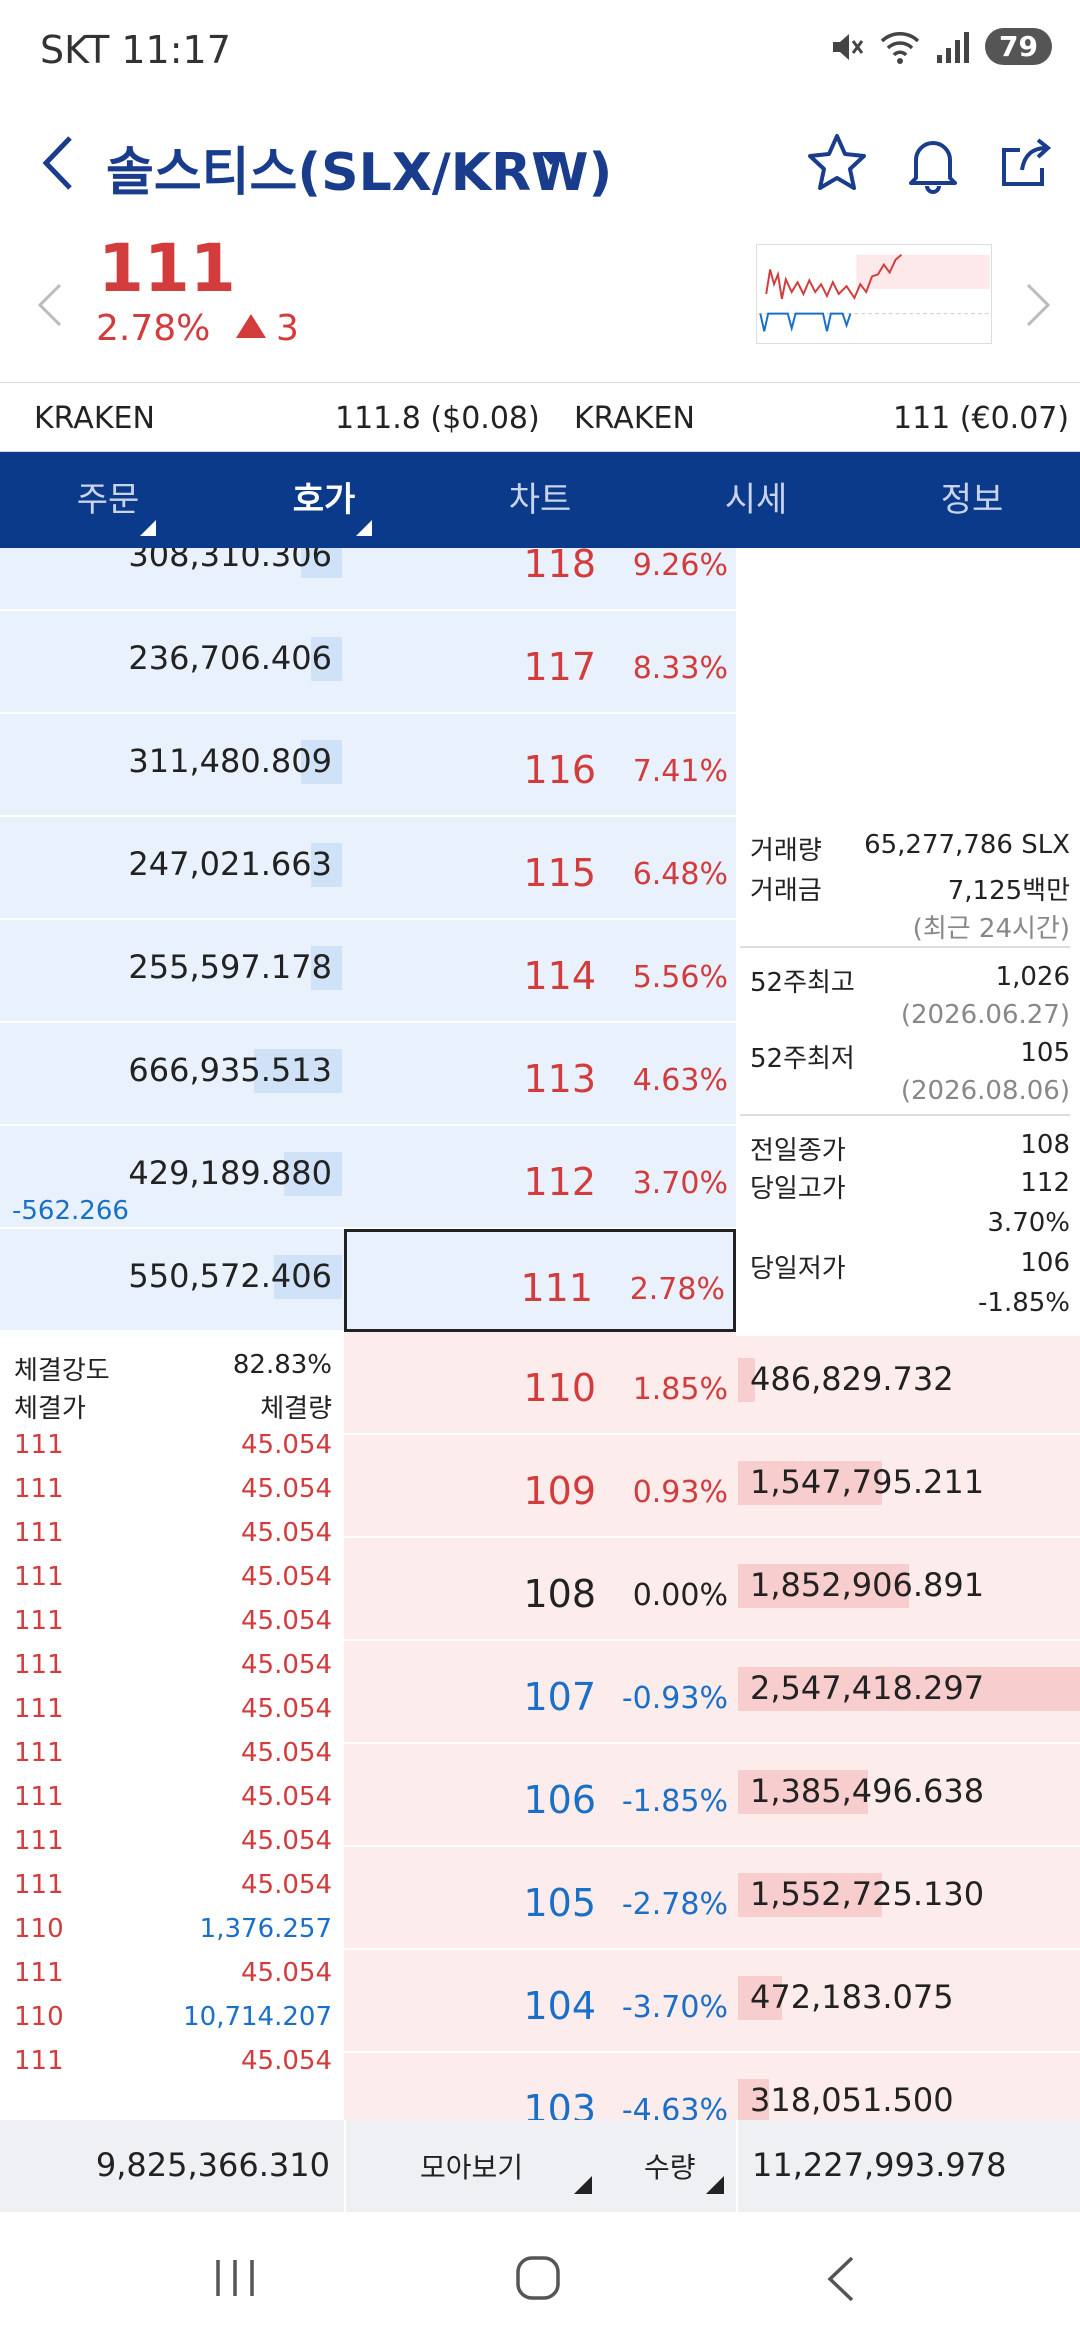 The width and height of the screenshot is (1080, 2340). I want to click on tab-order: 주문, so click(108, 500).